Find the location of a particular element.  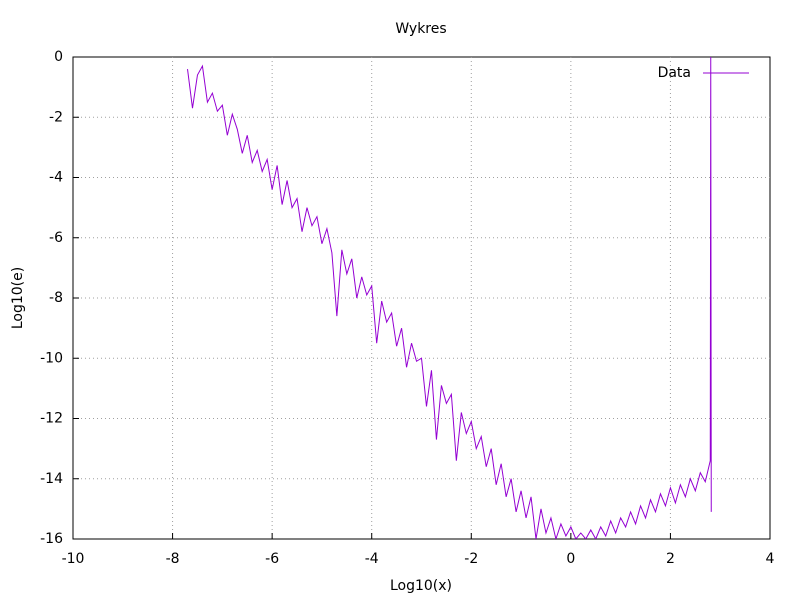

y-tick-label: -8 is located at coordinates (56, 298).